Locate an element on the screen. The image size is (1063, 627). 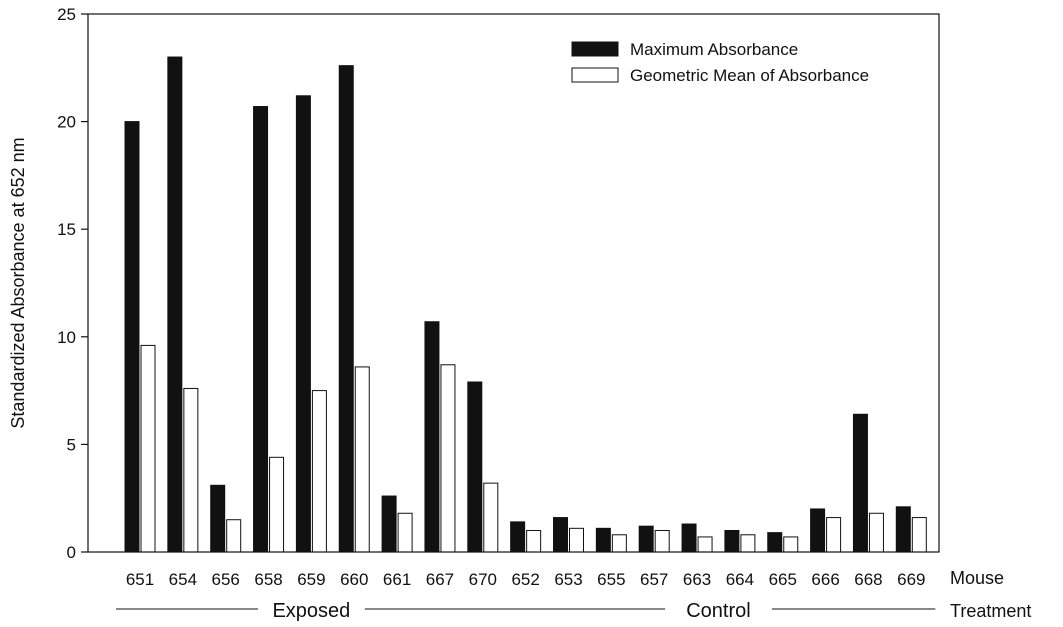
x-tick-label: 669 is located at coordinates (911, 579).